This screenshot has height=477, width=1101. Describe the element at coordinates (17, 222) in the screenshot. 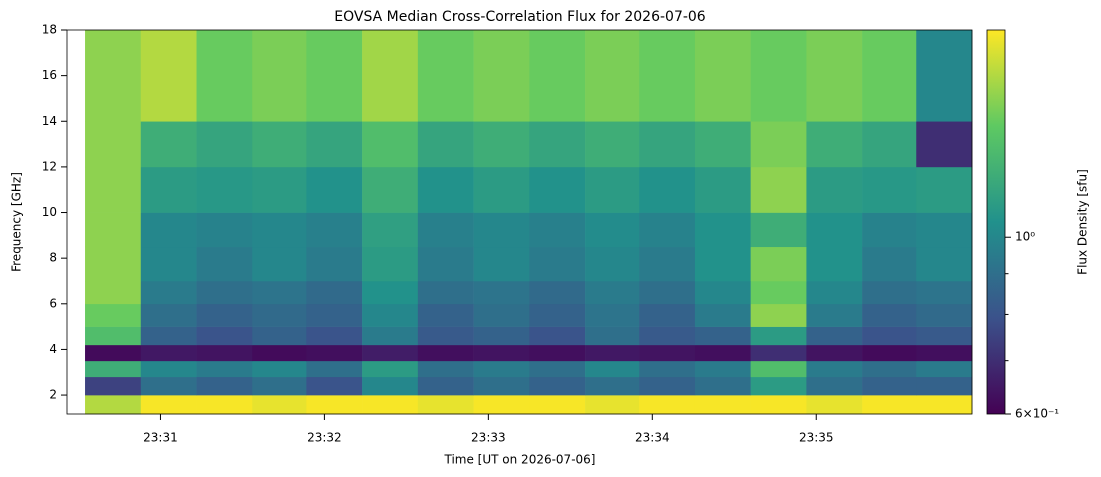

I see `y-axis-label: Frequency [GHz]` at that location.